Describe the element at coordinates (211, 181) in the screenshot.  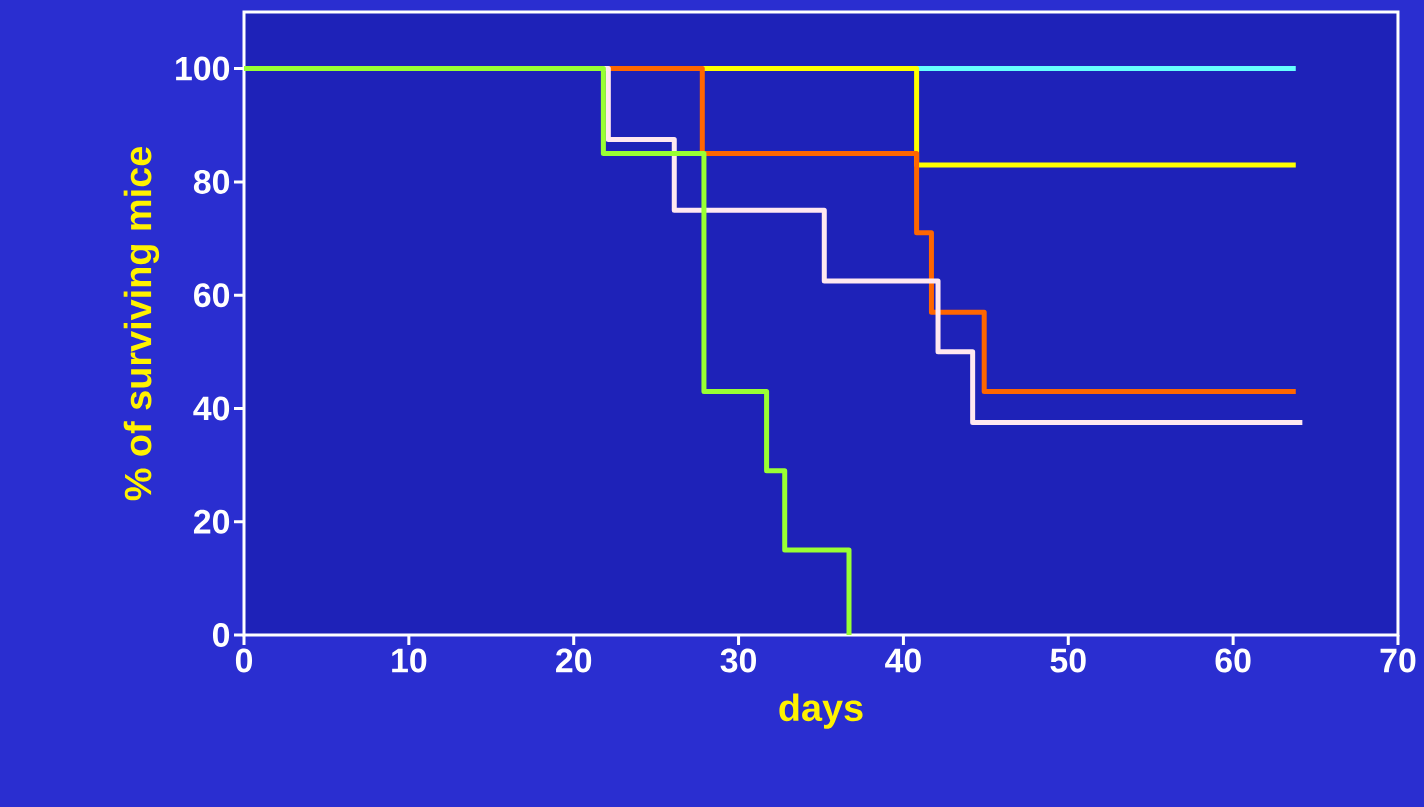
I see `y-tick-label: 80` at that location.